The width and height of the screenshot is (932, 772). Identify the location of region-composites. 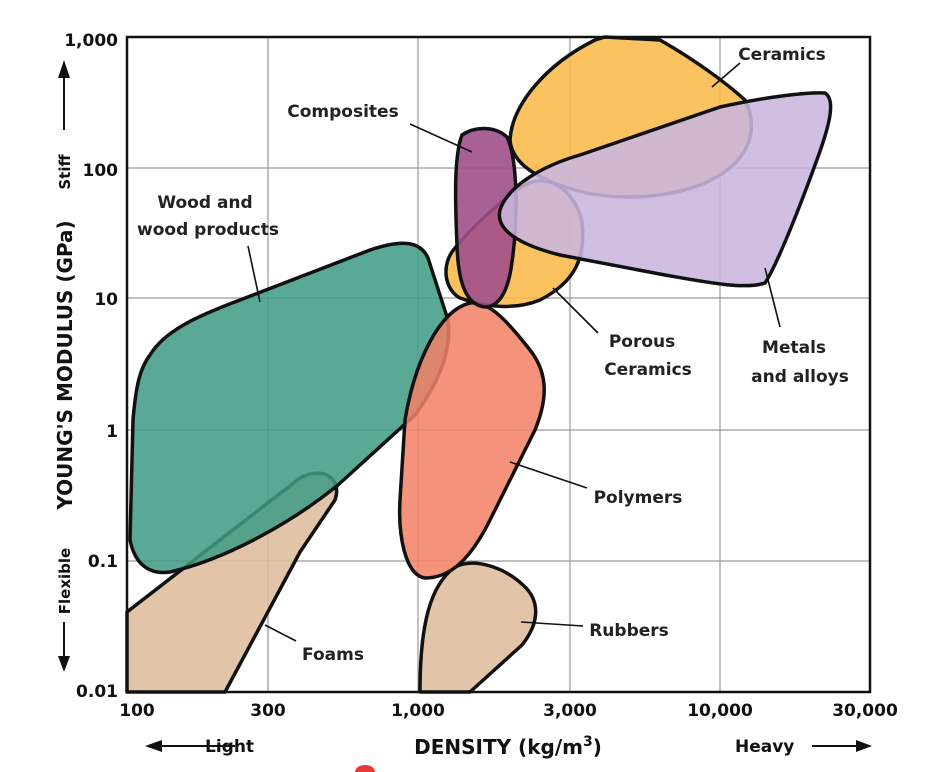
(485, 217).